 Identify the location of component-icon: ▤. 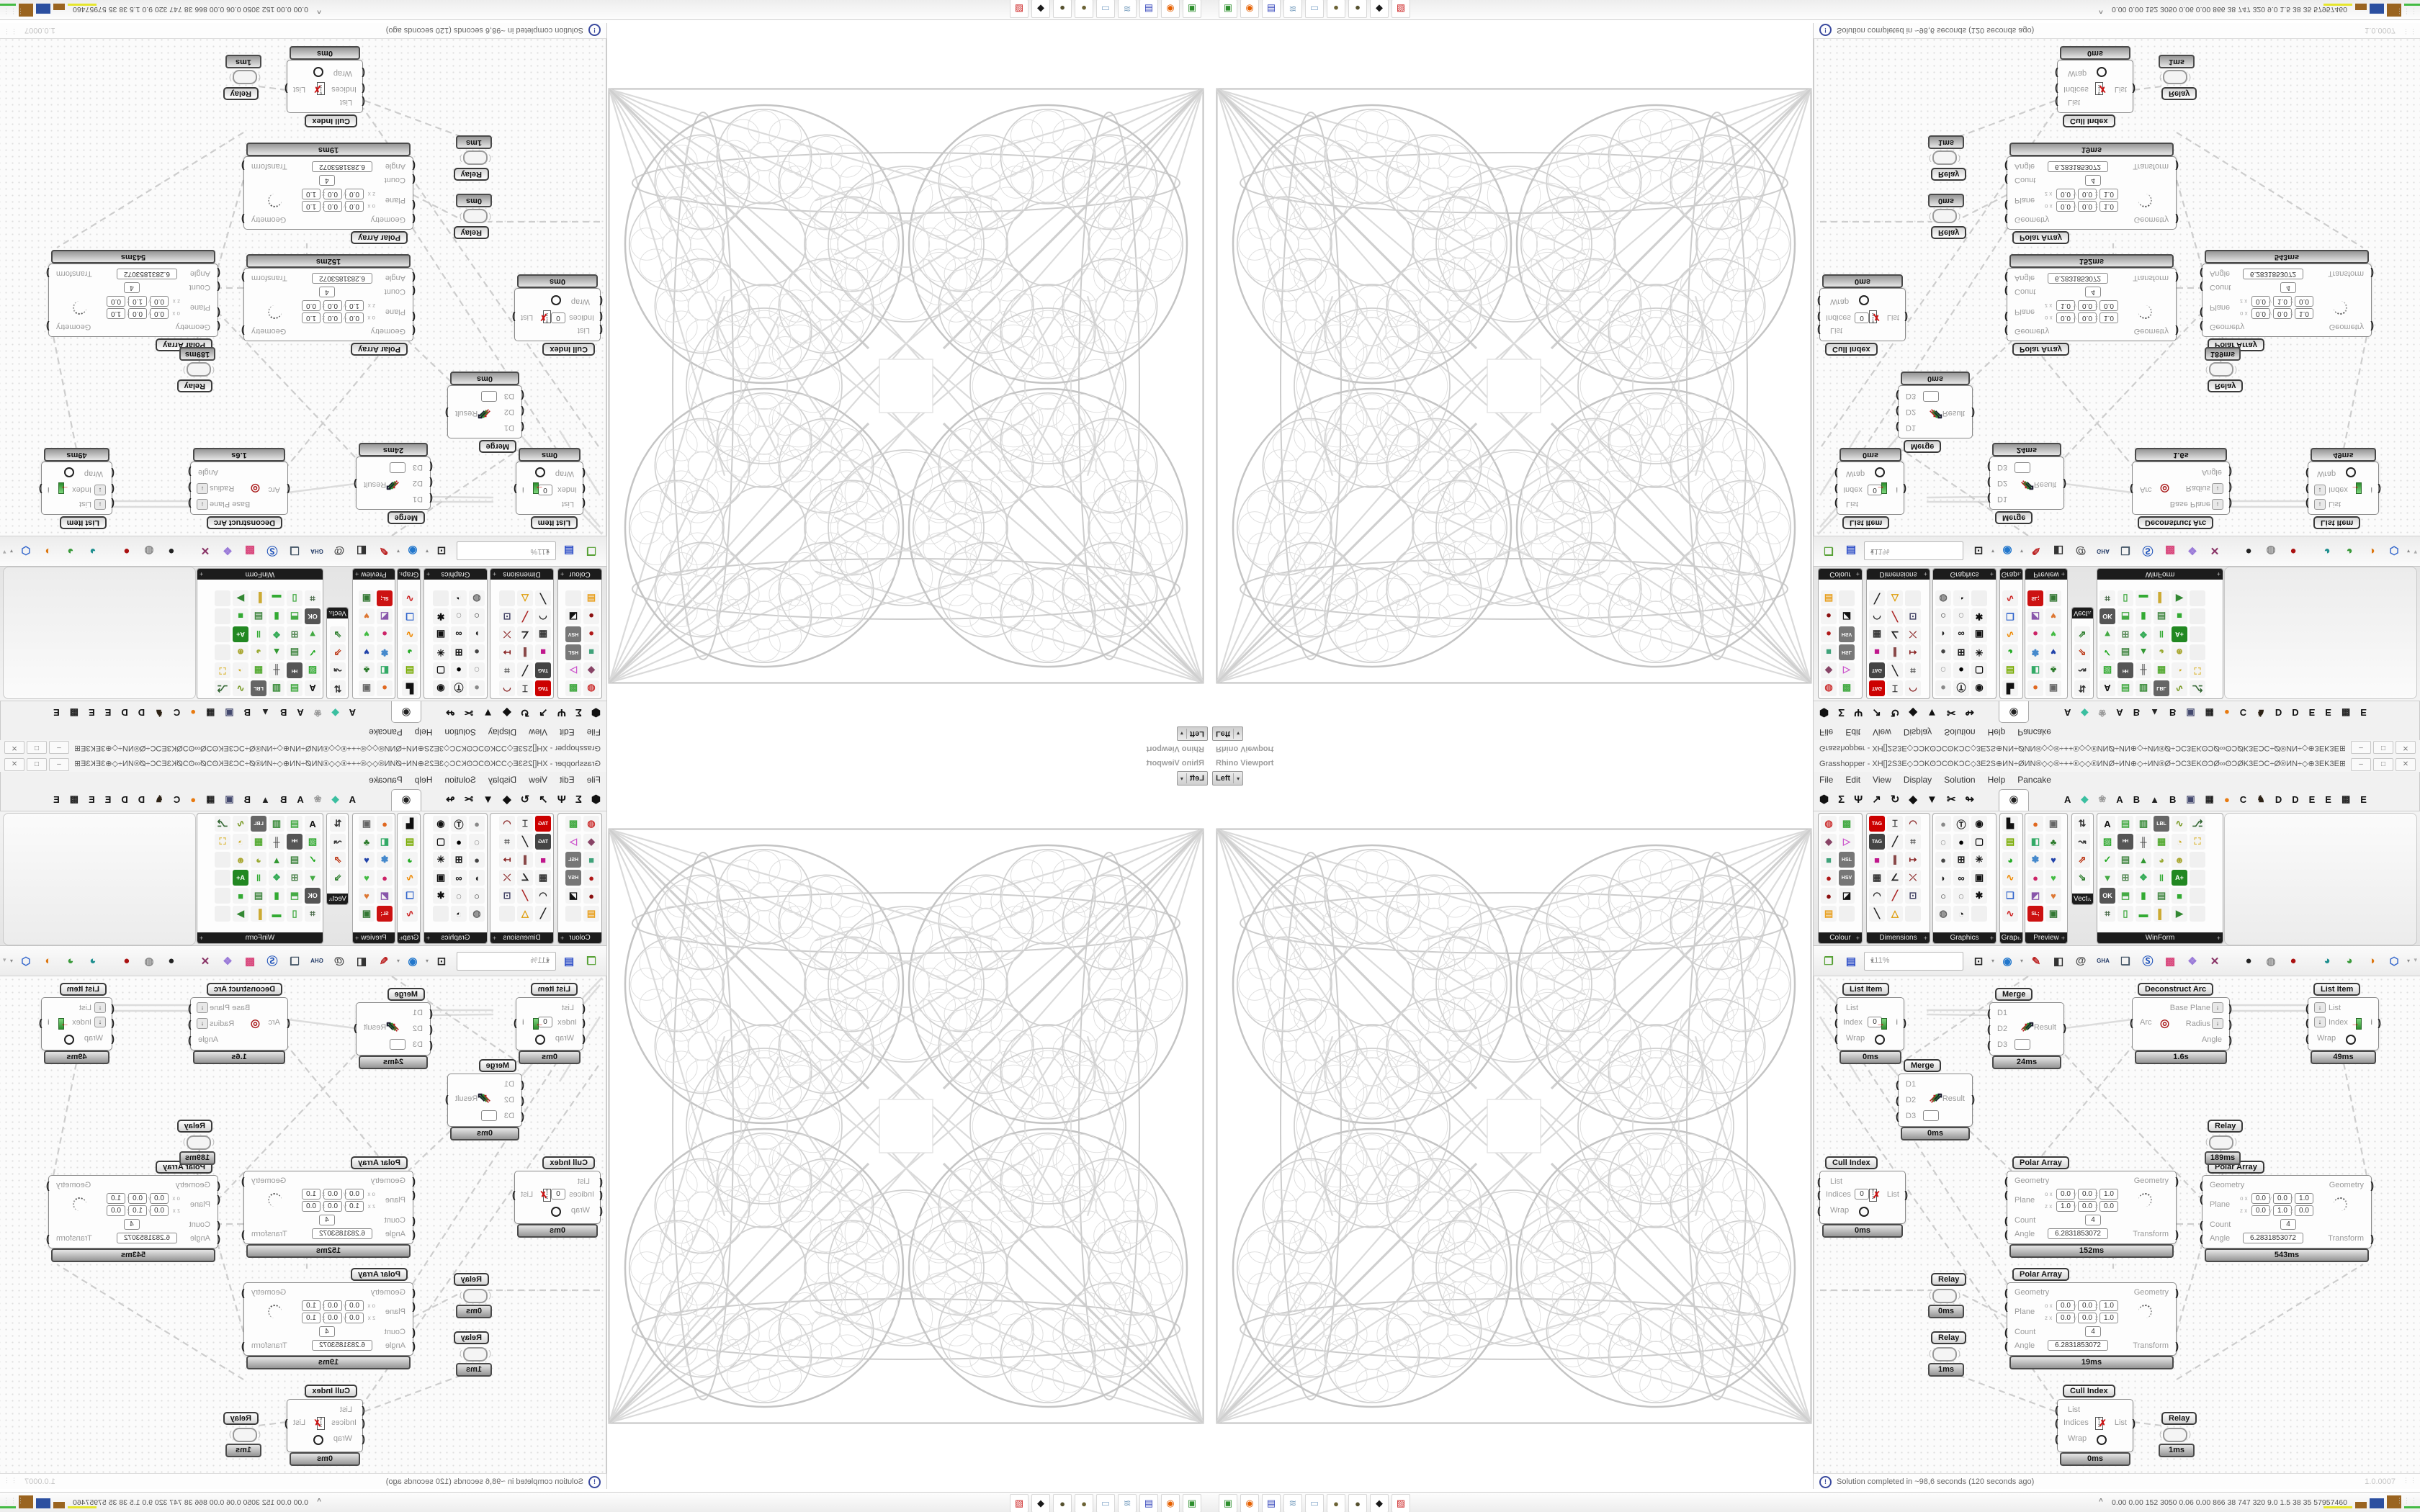
(2125, 860).